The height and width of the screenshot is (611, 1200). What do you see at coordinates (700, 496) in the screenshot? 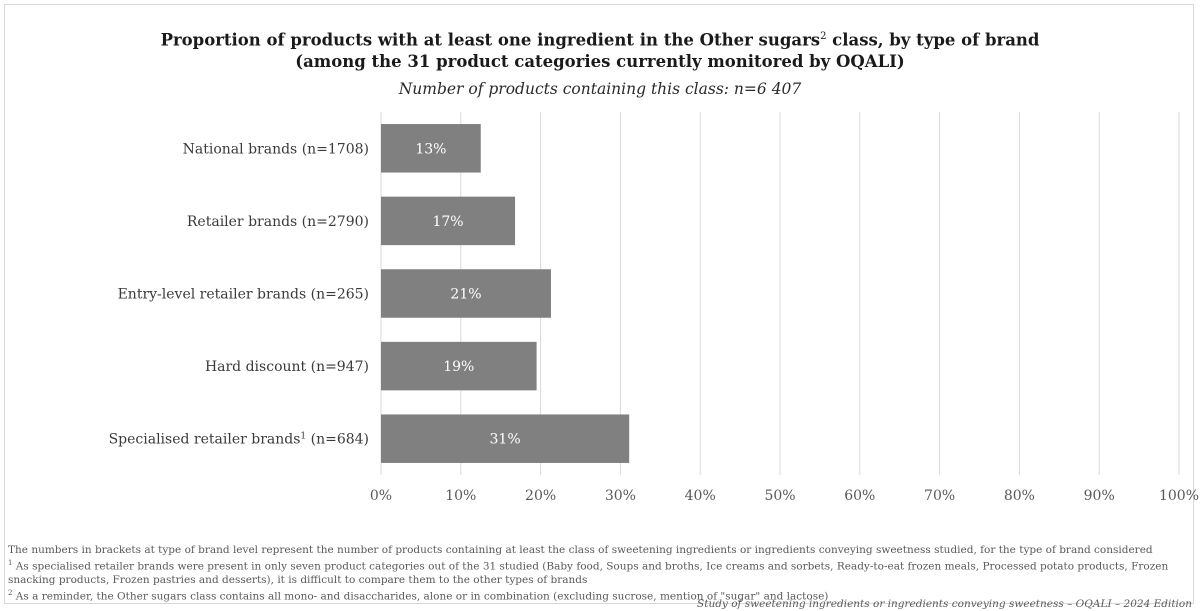
I see `x-tick-label: 40%` at bounding box center [700, 496].